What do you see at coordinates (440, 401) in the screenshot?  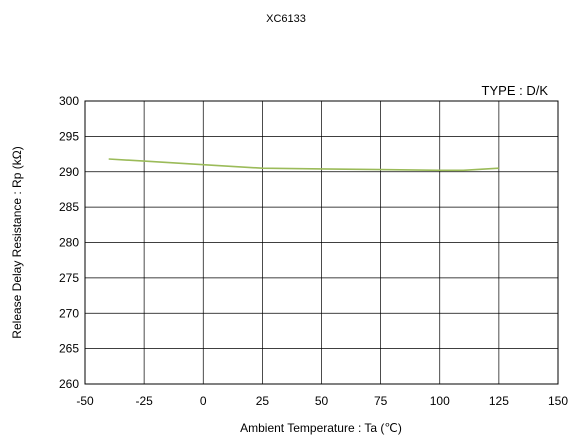 I see `x-tick-label: 100` at bounding box center [440, 401].